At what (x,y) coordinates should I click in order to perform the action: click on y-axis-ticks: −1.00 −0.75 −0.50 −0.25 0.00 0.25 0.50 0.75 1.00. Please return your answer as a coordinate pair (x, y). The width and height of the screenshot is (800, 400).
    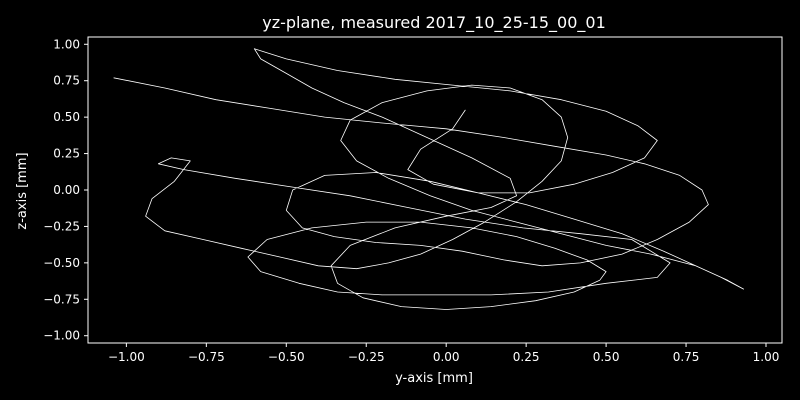
    Looking at the image, I should click on (65, 190).